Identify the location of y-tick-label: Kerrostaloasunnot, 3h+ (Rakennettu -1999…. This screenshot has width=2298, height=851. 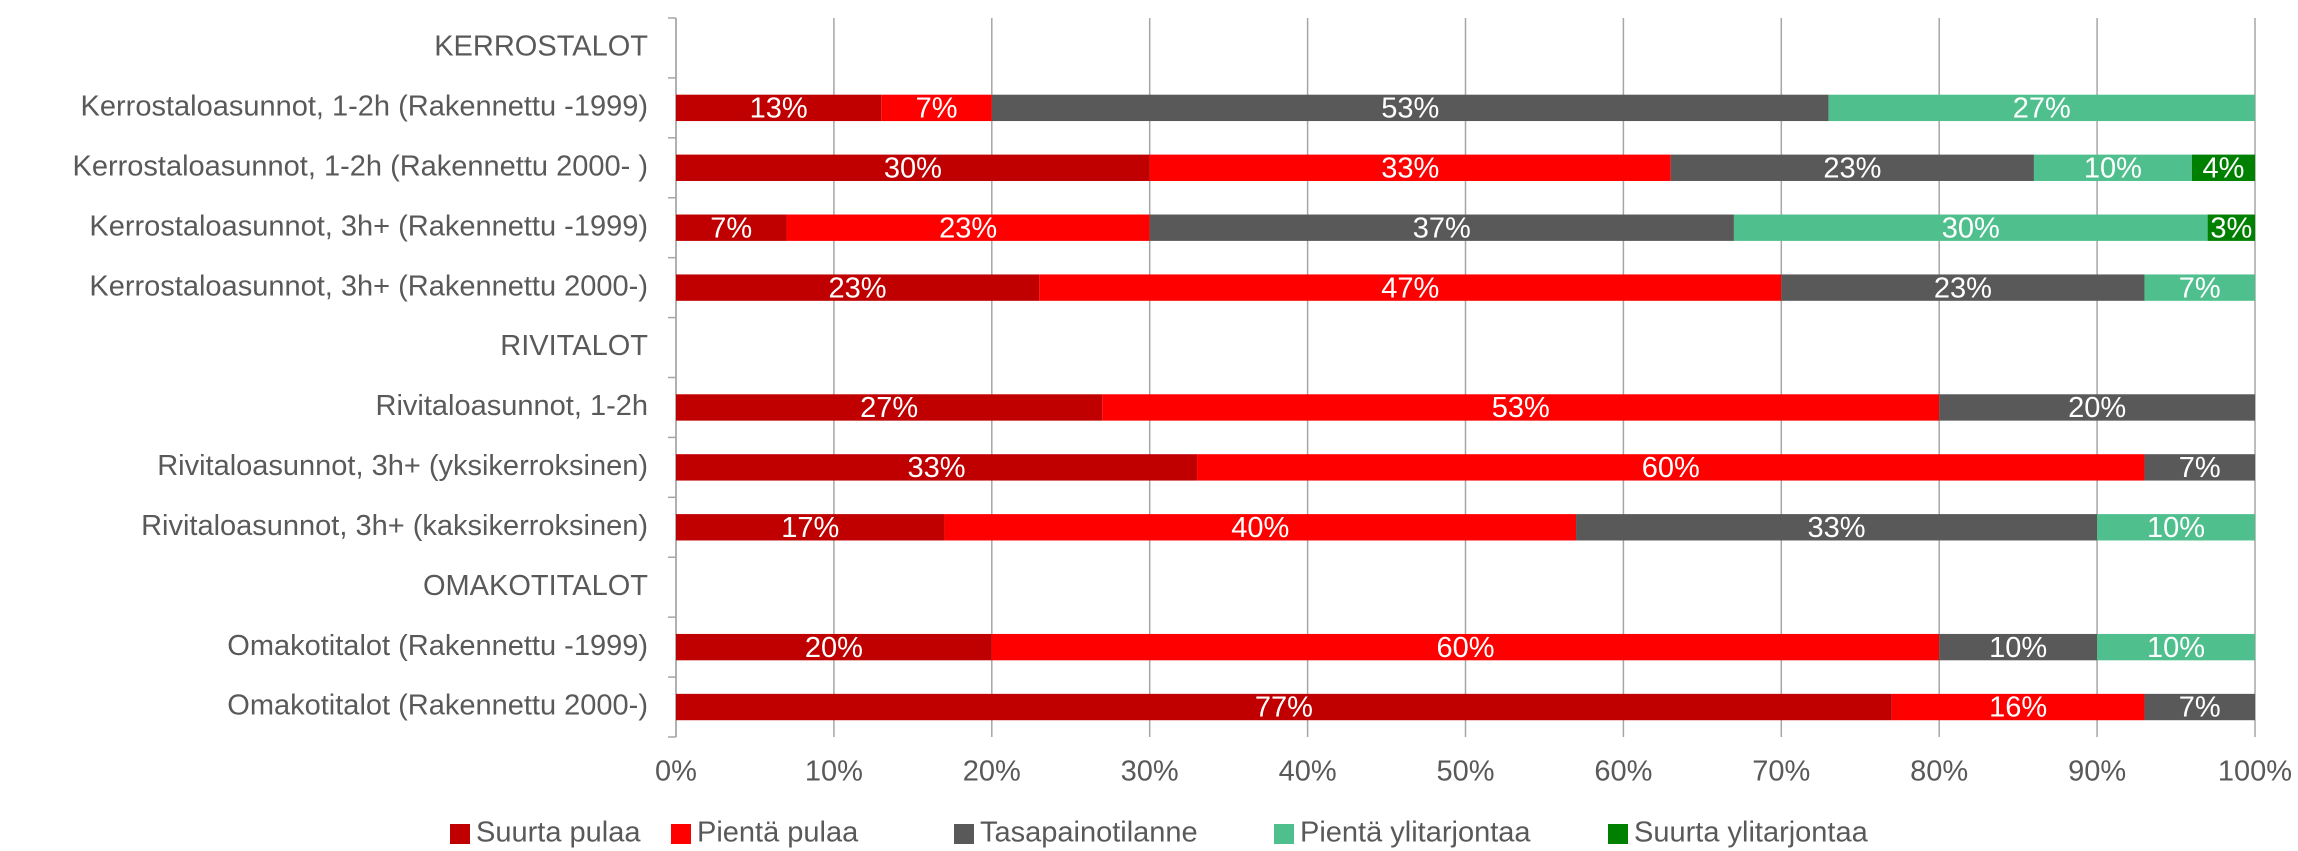
(368, 226).